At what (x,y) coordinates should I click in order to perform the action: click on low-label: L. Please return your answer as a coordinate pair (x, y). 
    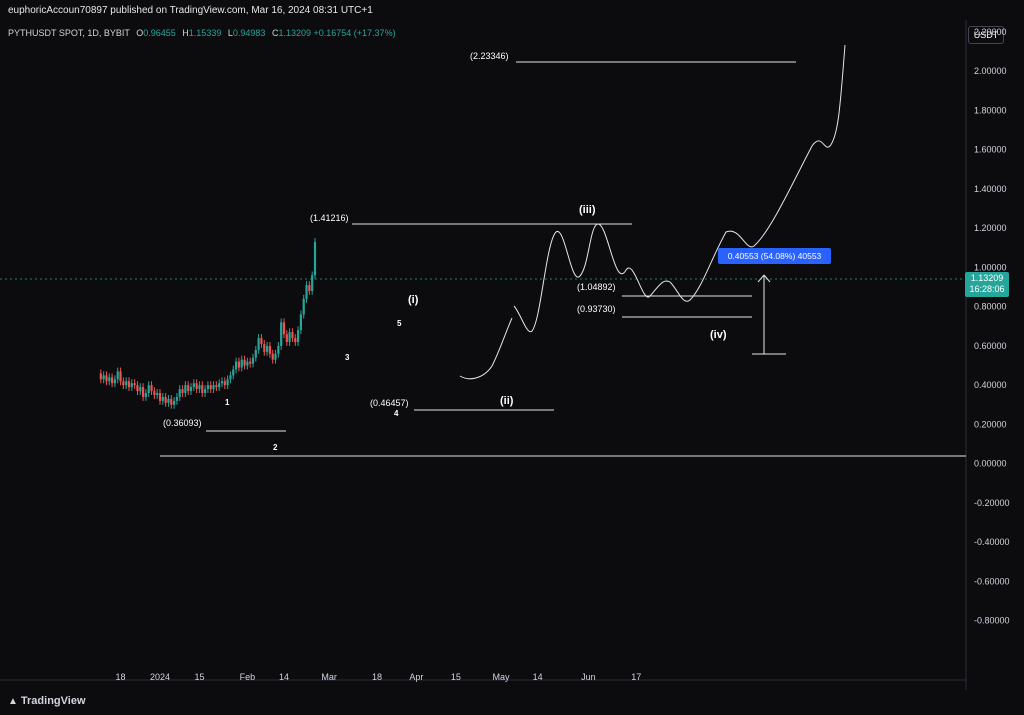
    Looking at the image, I should click on (230, 33).